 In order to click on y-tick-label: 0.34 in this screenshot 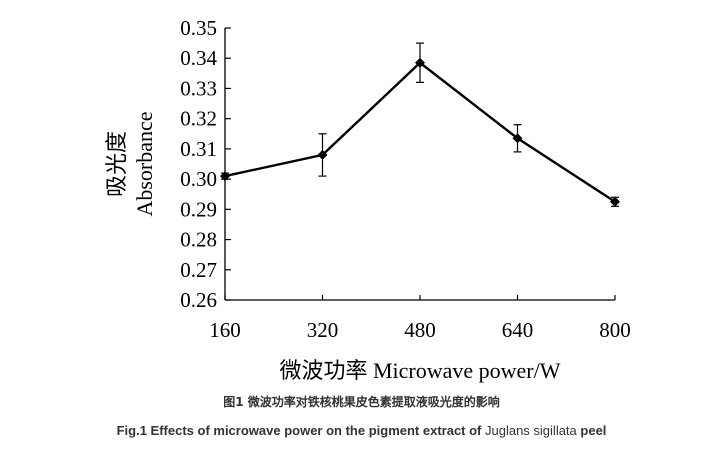, I will do `click(198, 58)`.